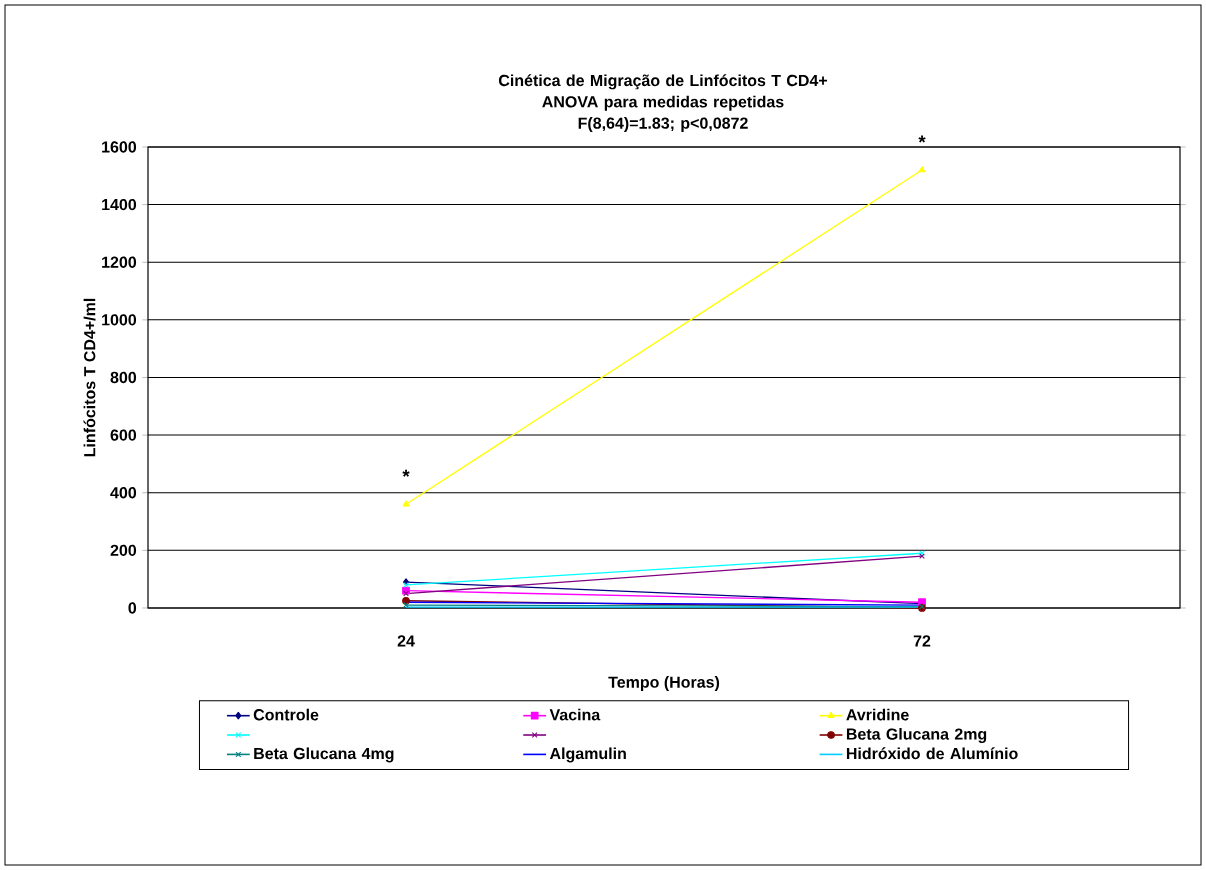 Image resolution: width=1206 pixels, height=870 pixels. I want to click on y-tick-label: 400, so click(123, 493).